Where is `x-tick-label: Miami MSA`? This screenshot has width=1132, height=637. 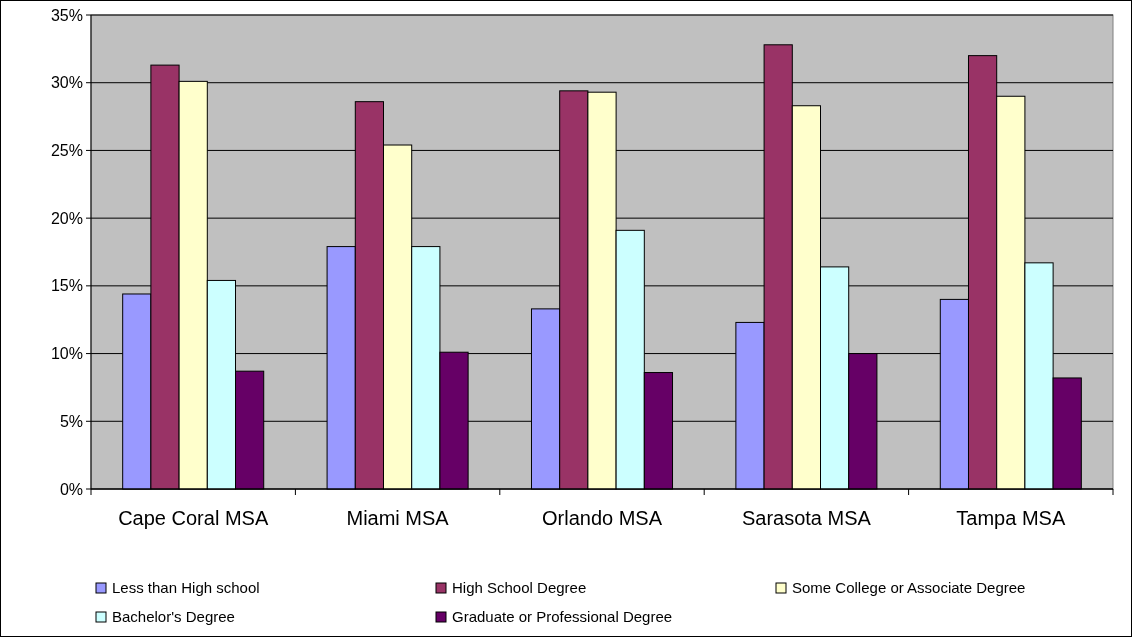 x-tick-label: Miami MSA is located at coordinates (398, 518).